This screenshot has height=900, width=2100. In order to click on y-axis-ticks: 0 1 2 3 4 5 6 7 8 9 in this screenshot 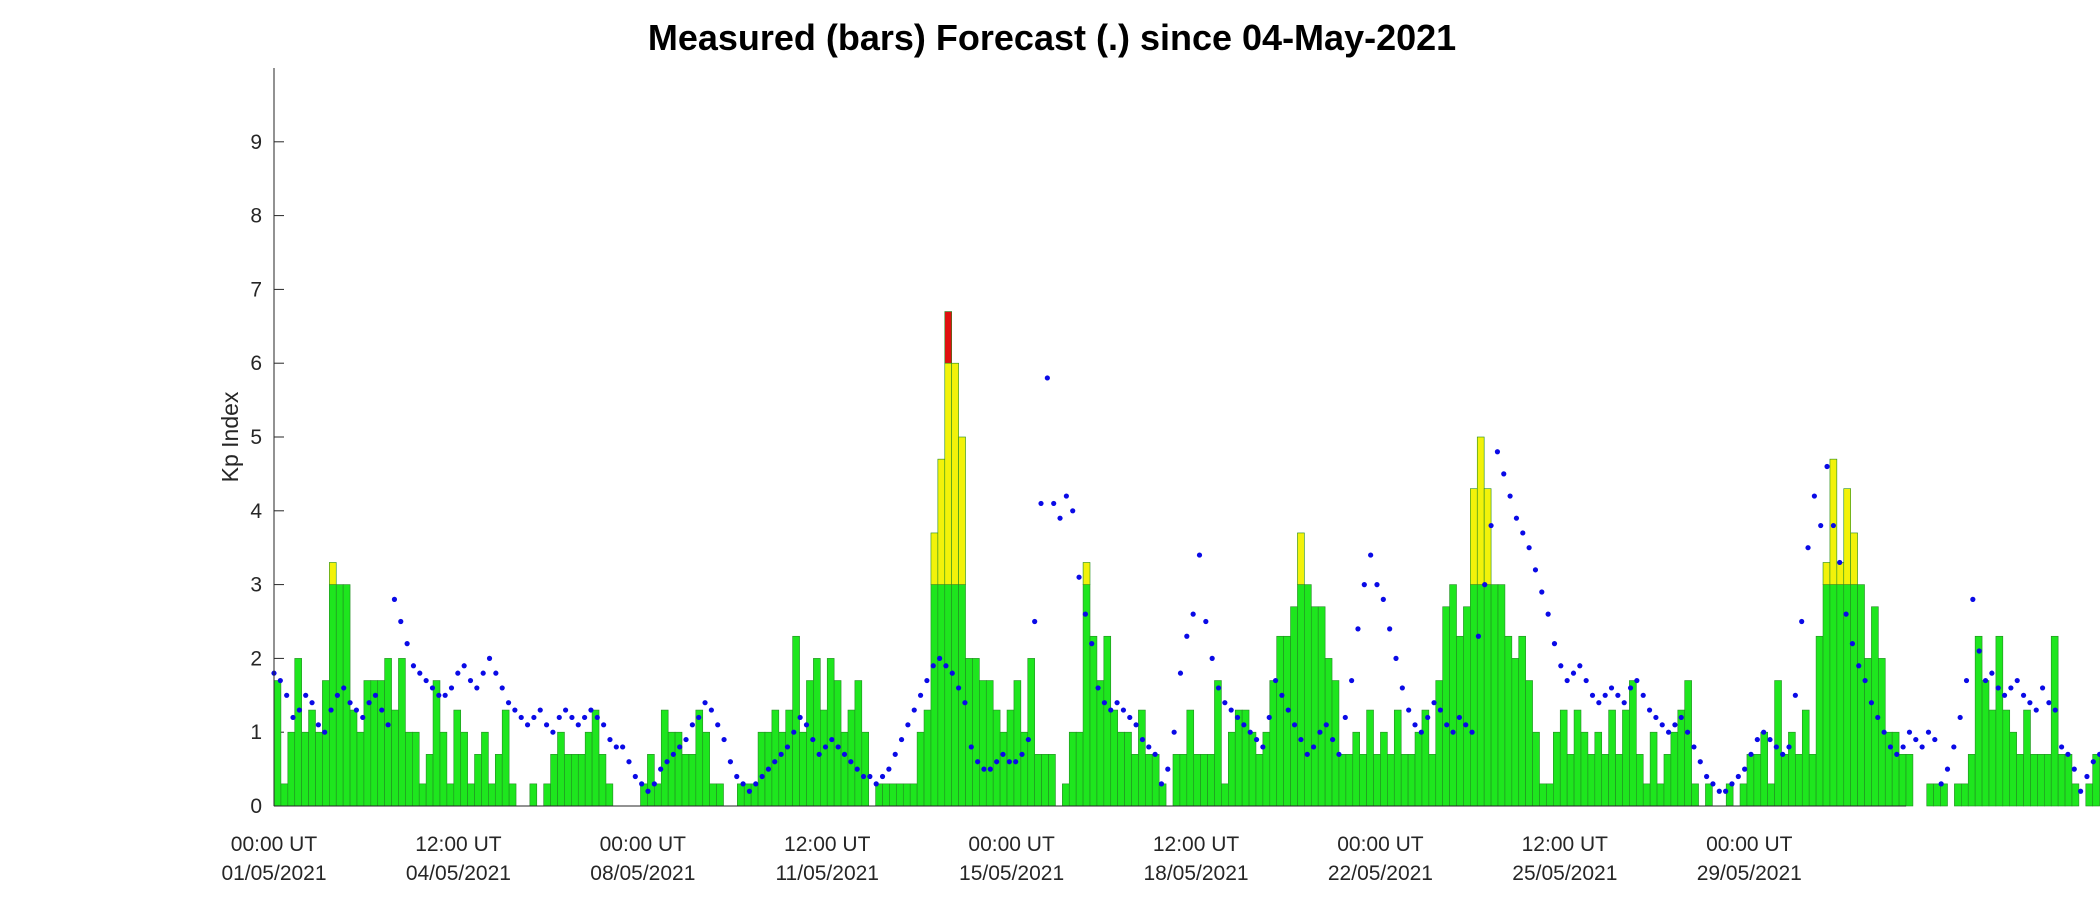, I will do `click(267, 474)`.